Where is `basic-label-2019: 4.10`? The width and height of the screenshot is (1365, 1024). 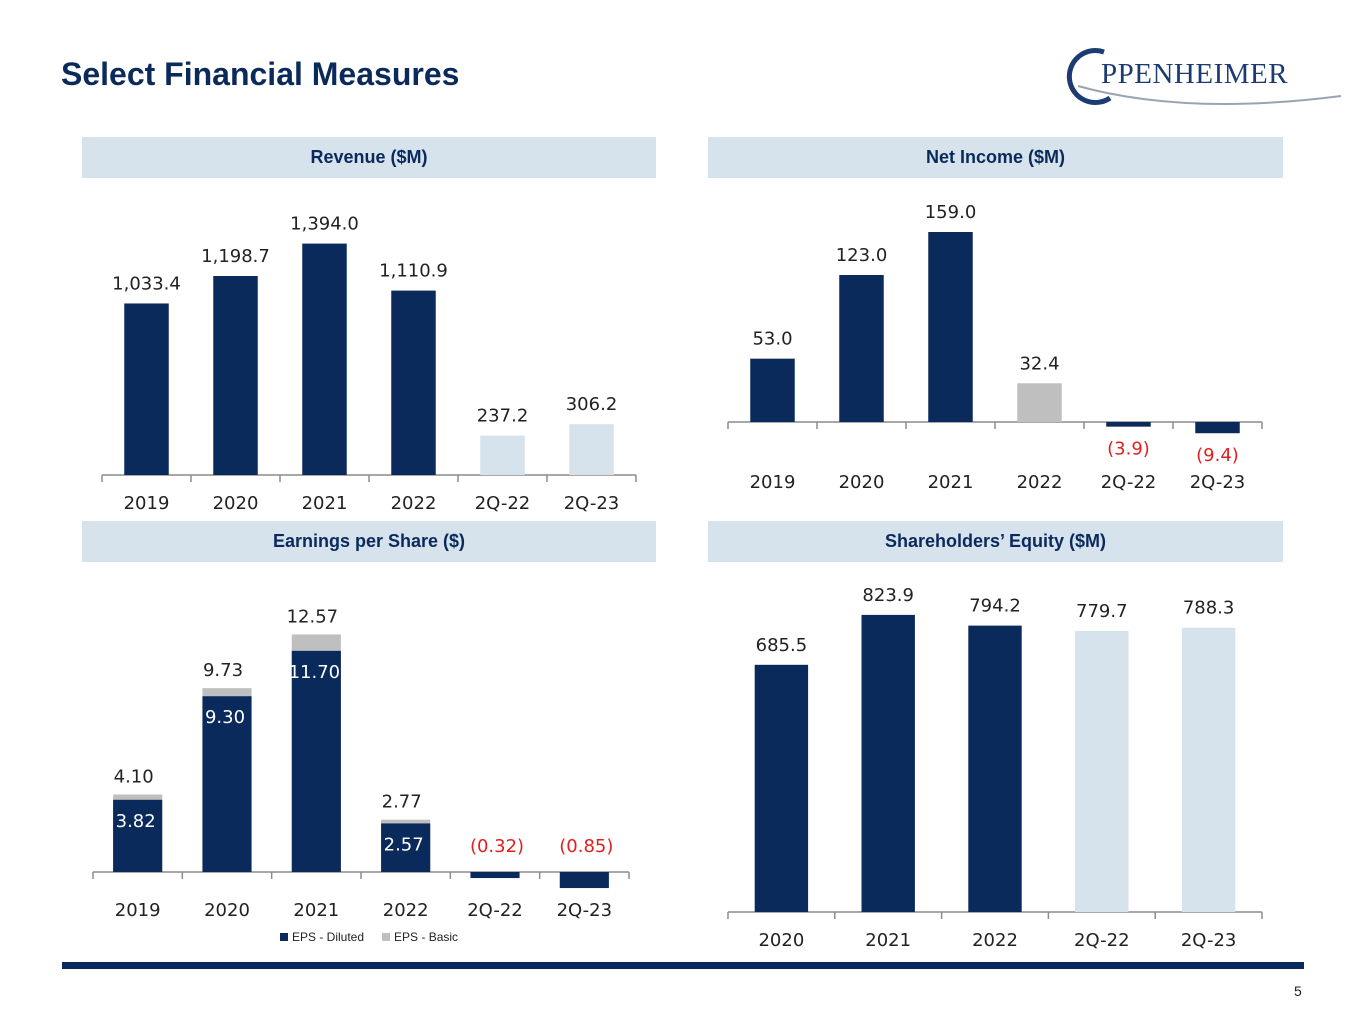
basic-label-2019: 4.10 is located at coordinates (134, 777).